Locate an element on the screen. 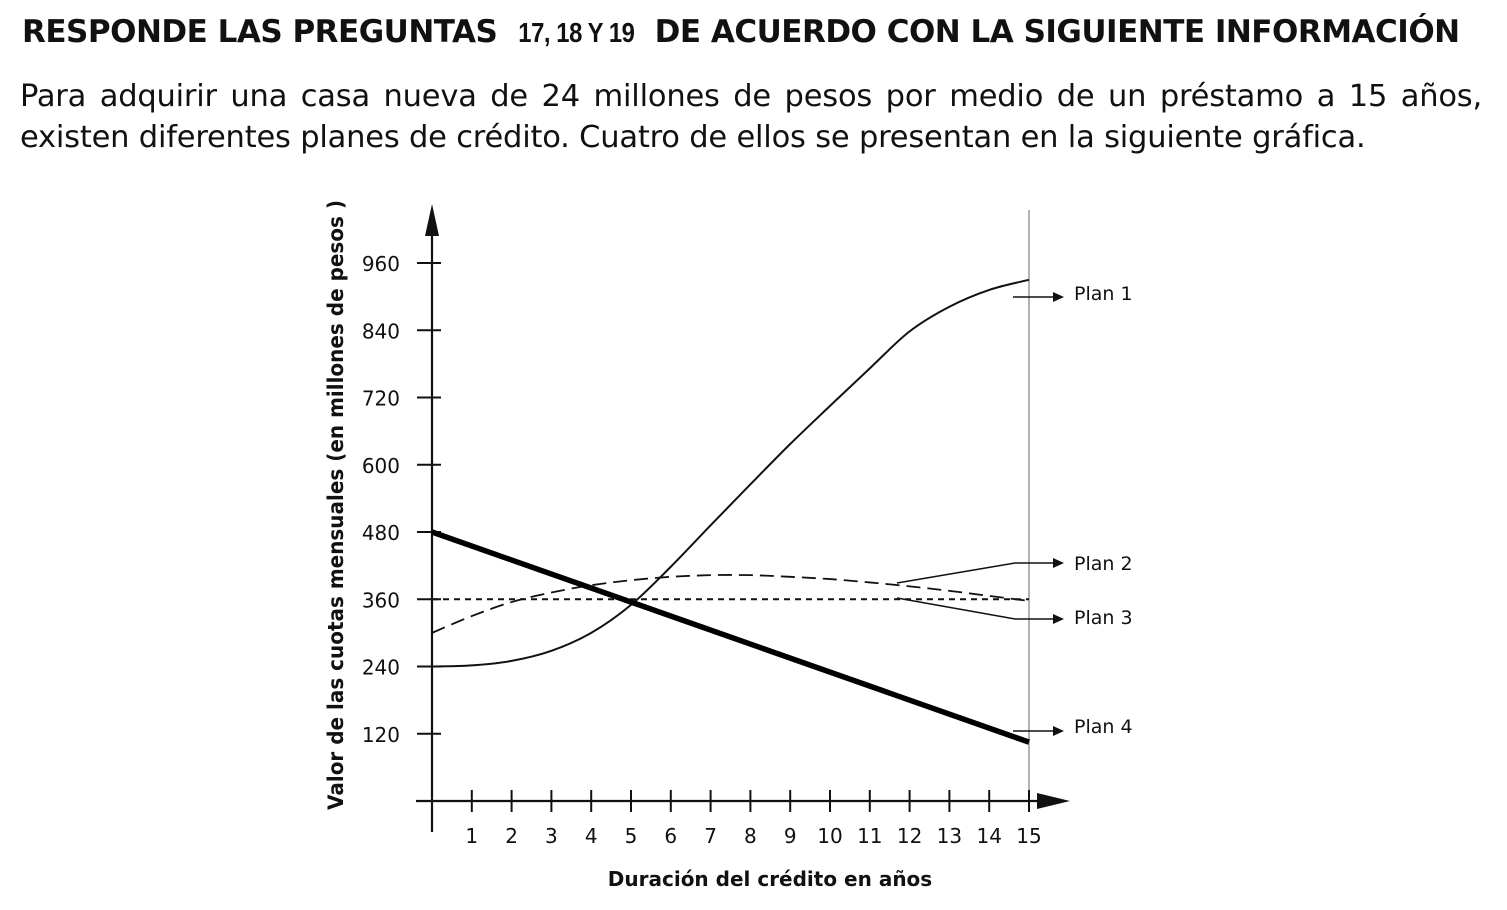 The height and width of the screenshot is (910, 1507). x-axis-arrowhead is located at coordinates (1053, 801).